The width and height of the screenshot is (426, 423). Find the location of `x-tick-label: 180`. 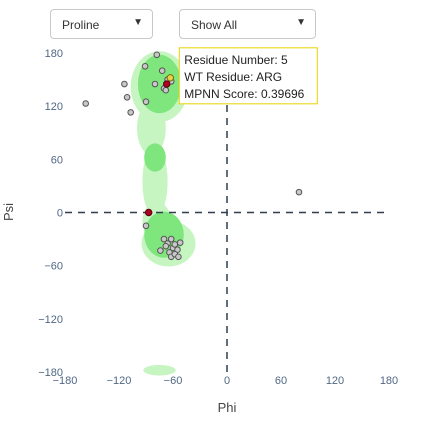

x-tick-label: 180 is located at coordinates (389, 381).